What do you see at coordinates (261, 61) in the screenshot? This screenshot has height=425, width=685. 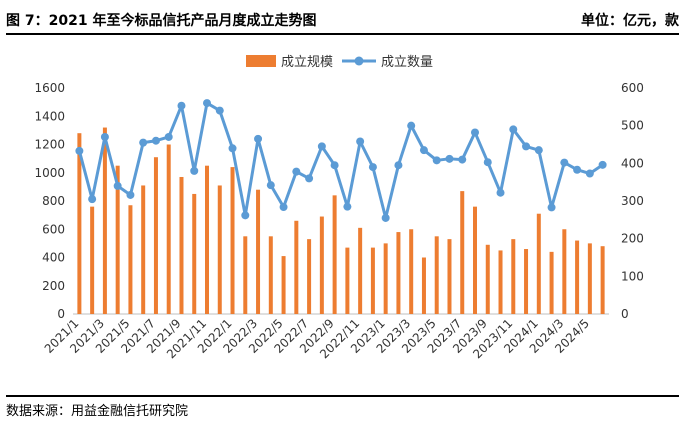 I see `legend-swatch-bar` at bounding box center [261, 61].